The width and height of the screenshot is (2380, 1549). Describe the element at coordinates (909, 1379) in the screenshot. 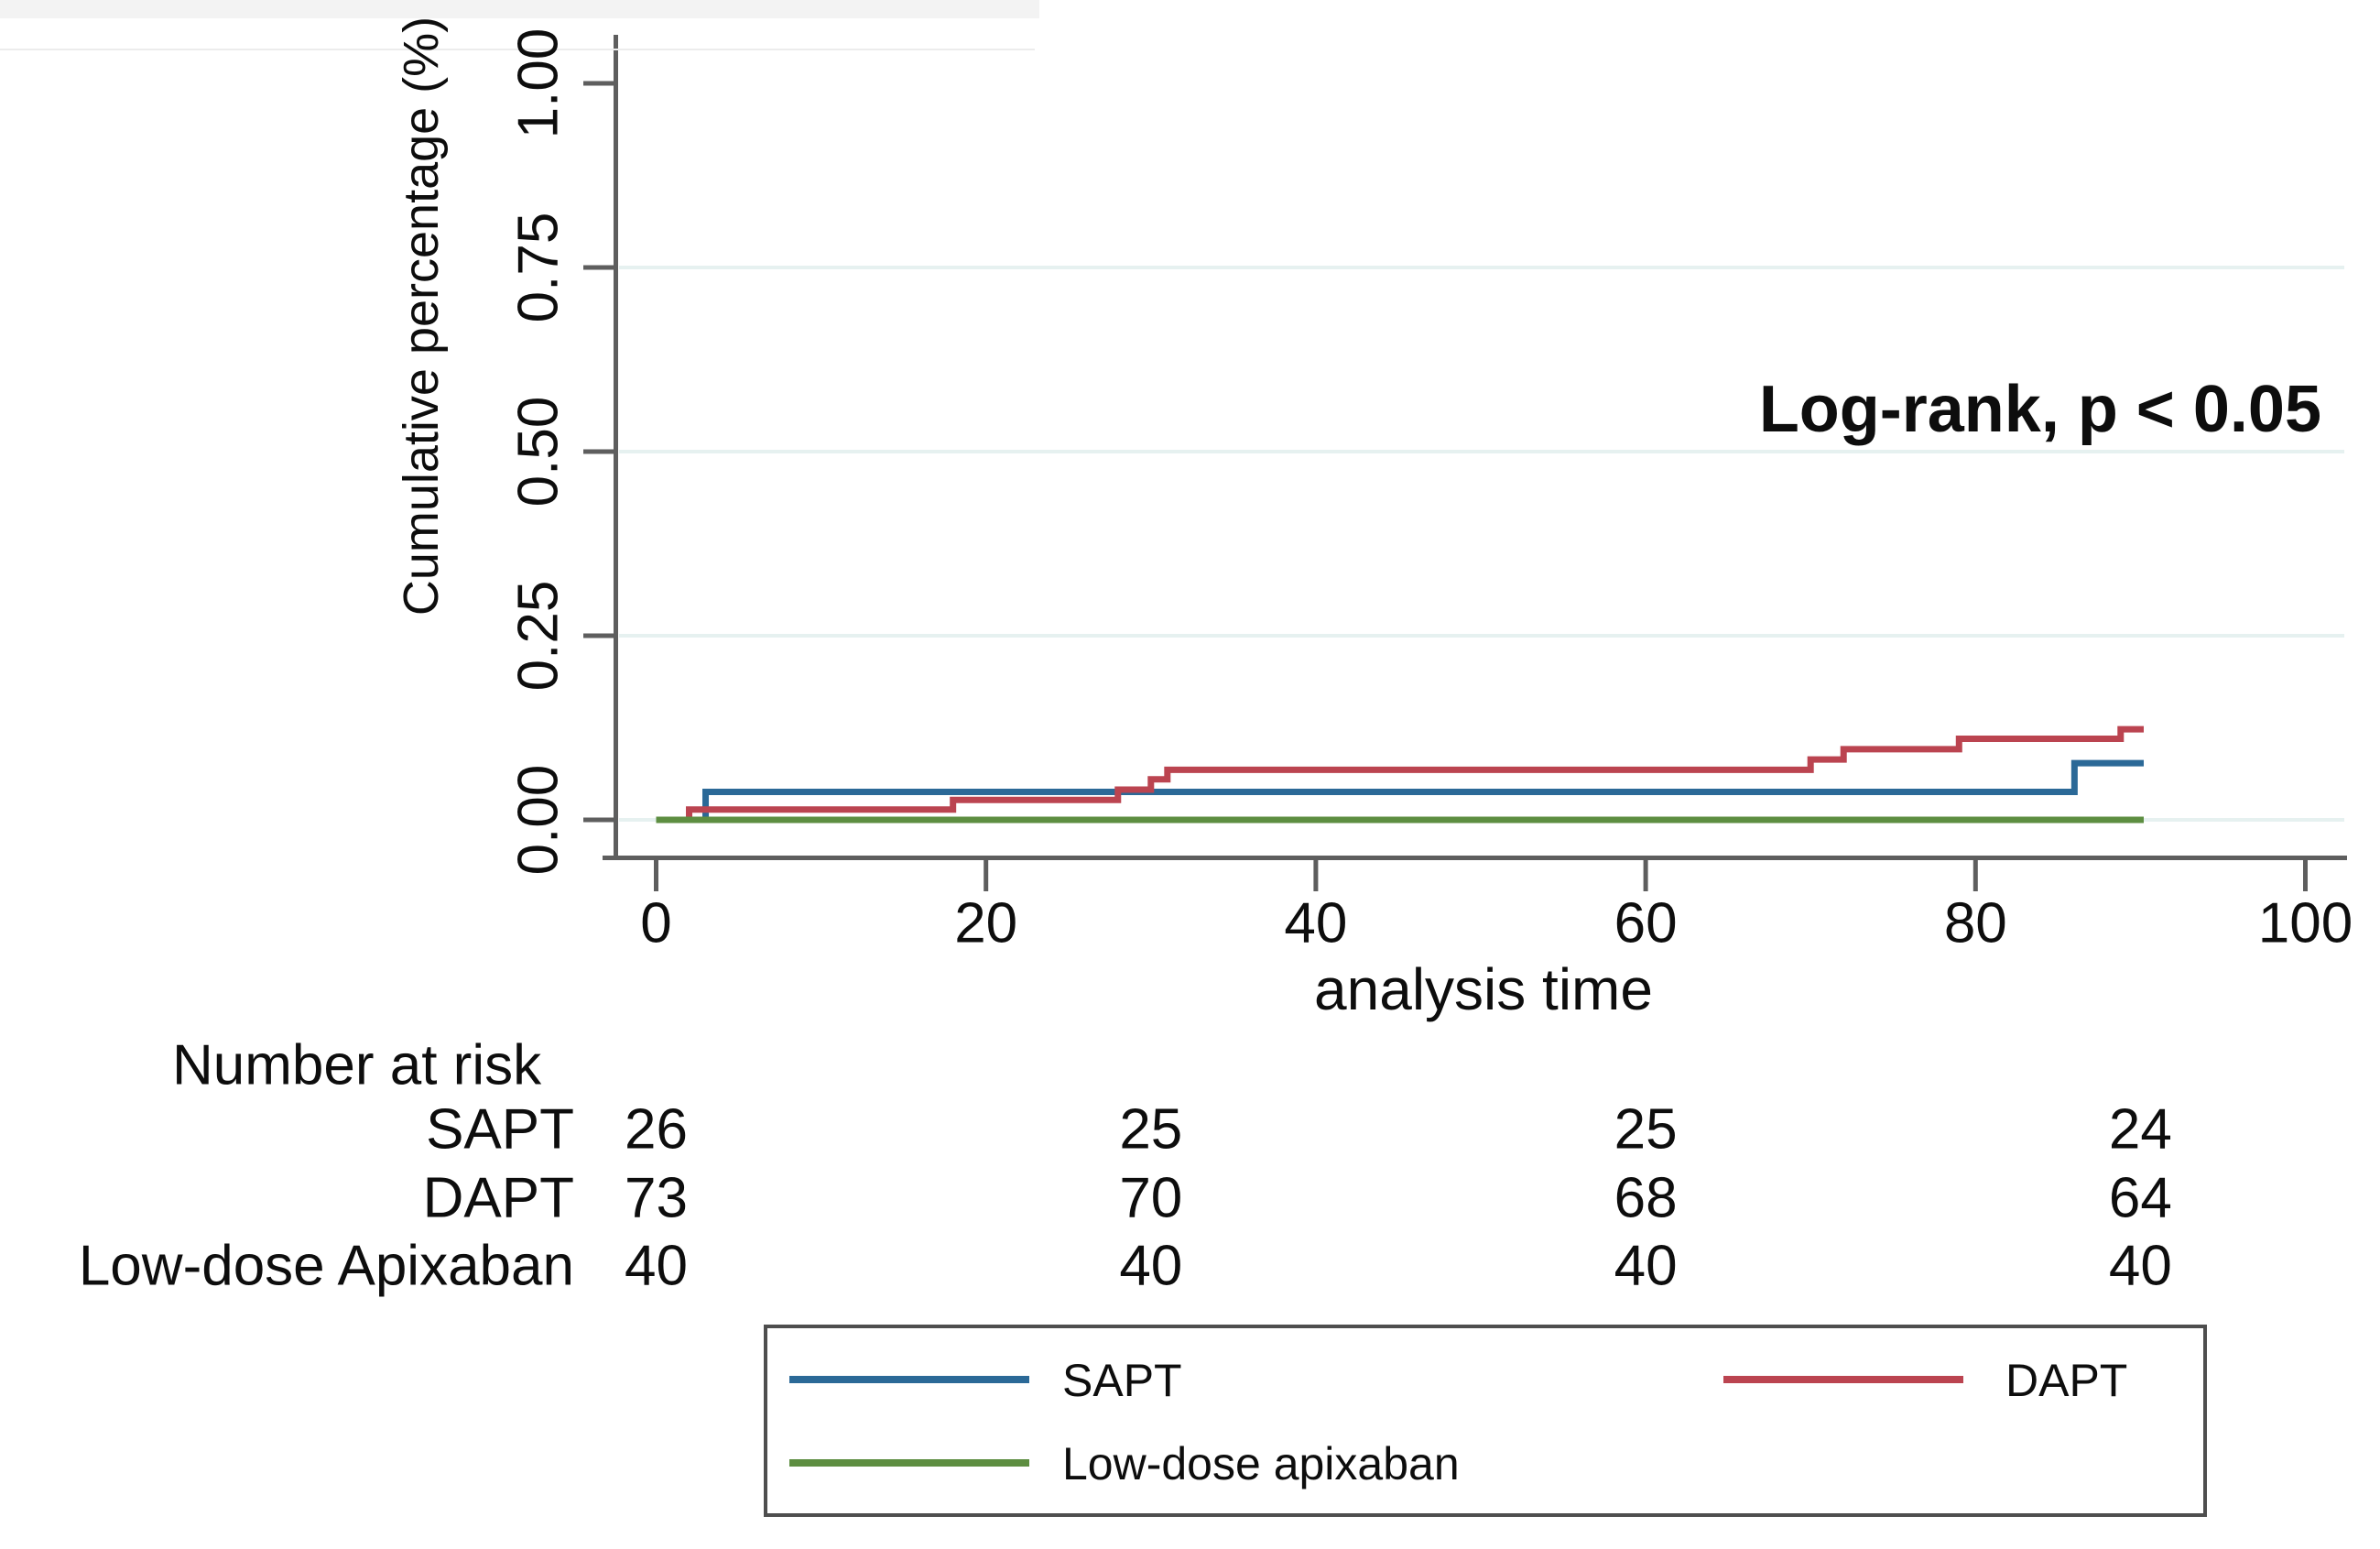

I see `legend-swatch-sapt` at that location.